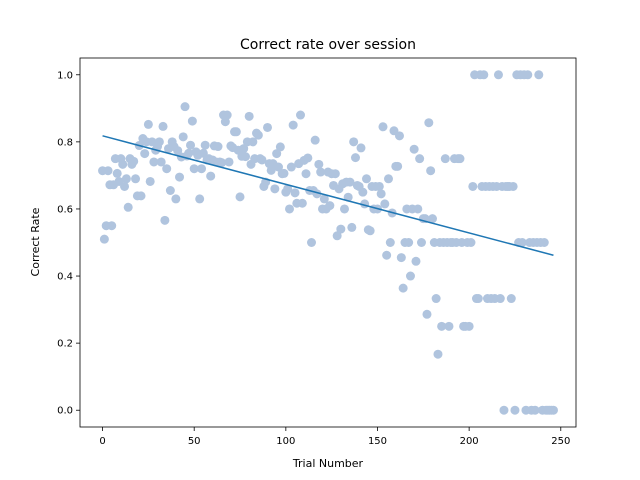 Image resolution: width=640 pixels, height=480 pixels. What do you see at coordinates (65, 277) in the screenshot?
I see `y-tick-label: 0.4` at bounding box center [65, 277].